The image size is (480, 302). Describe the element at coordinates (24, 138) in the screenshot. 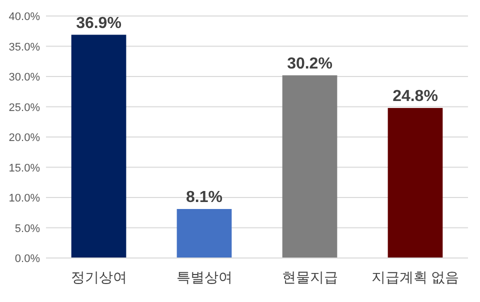

I see `y-tick-label: 20.0%` at that location.